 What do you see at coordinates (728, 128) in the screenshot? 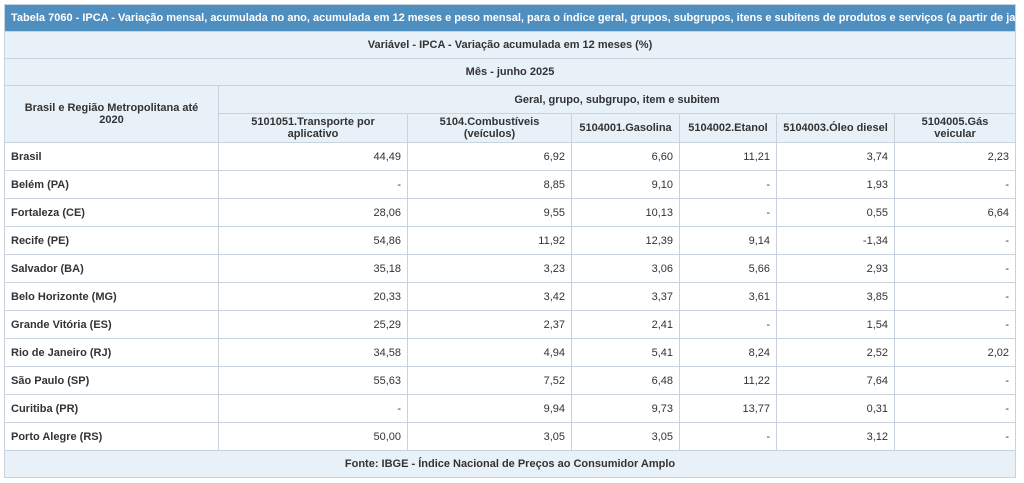
I see `column-header: 5104002.Etanol` at bounding box center [728, 128].